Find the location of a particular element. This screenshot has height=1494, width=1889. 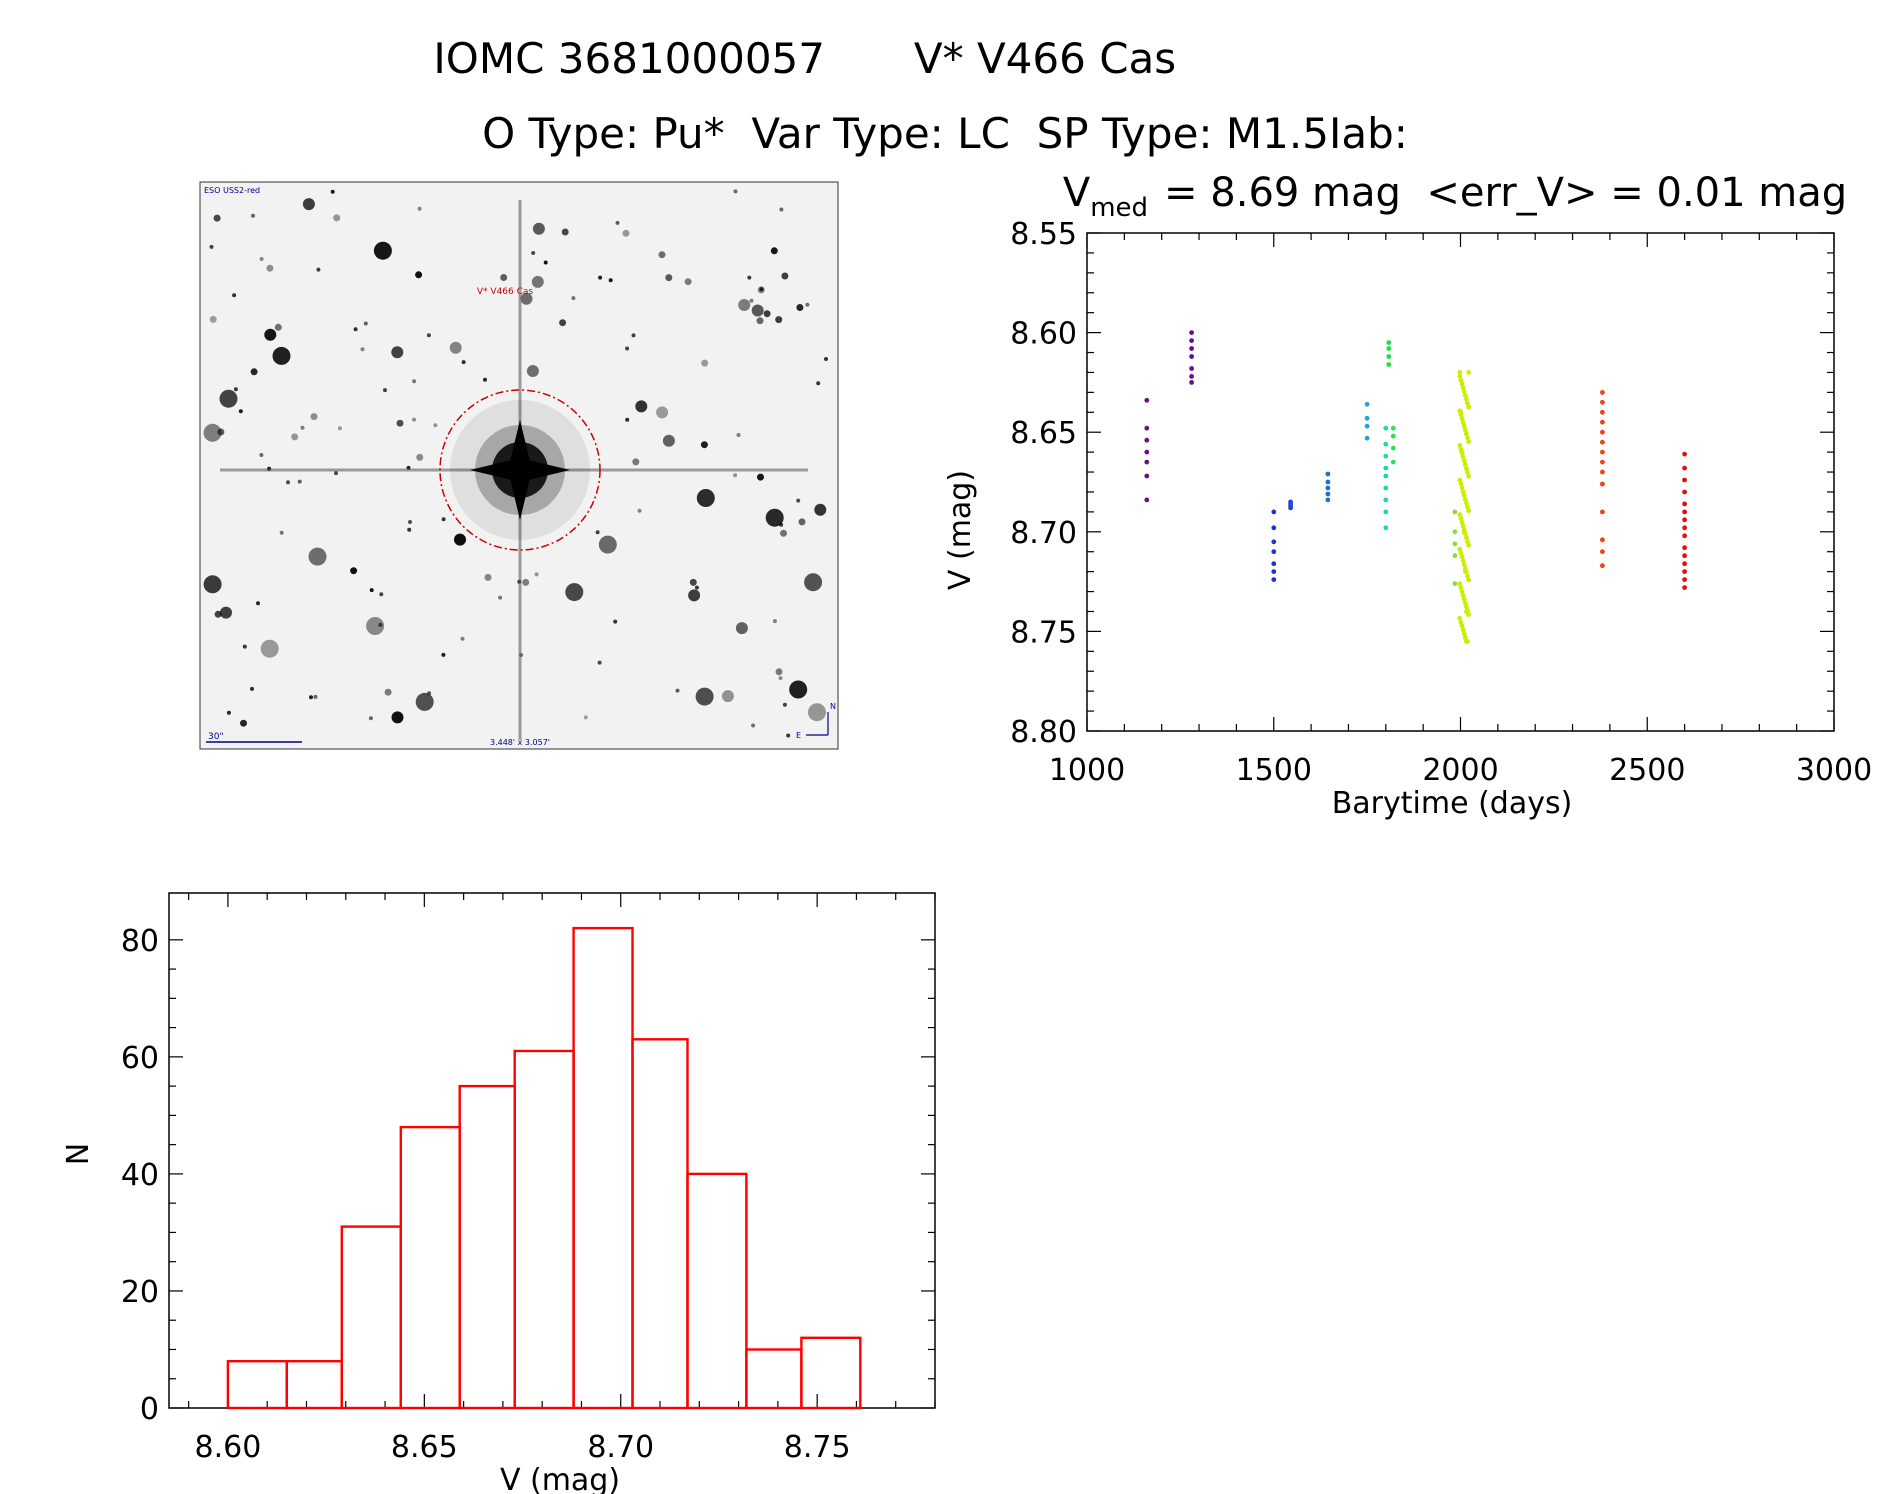

light-curve-xtick: 3000 is located at coordinates (1834, 770).